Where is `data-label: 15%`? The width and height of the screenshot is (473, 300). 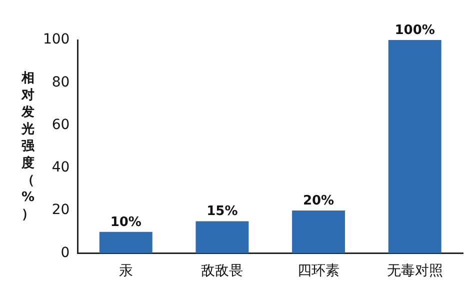 data-label: 15% is located at coordinates (222, 212).